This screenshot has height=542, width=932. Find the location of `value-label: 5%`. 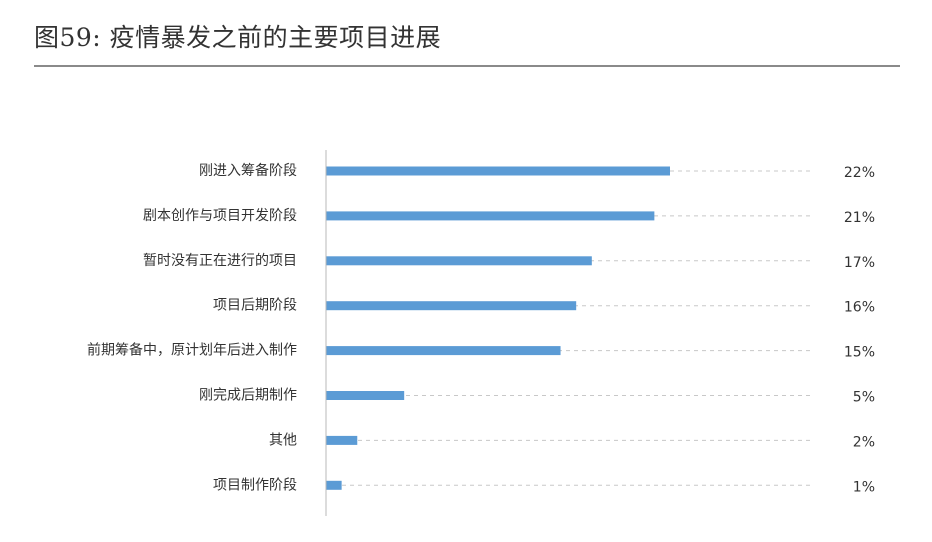

value-label: 5% is located at coordinates (864, 398).